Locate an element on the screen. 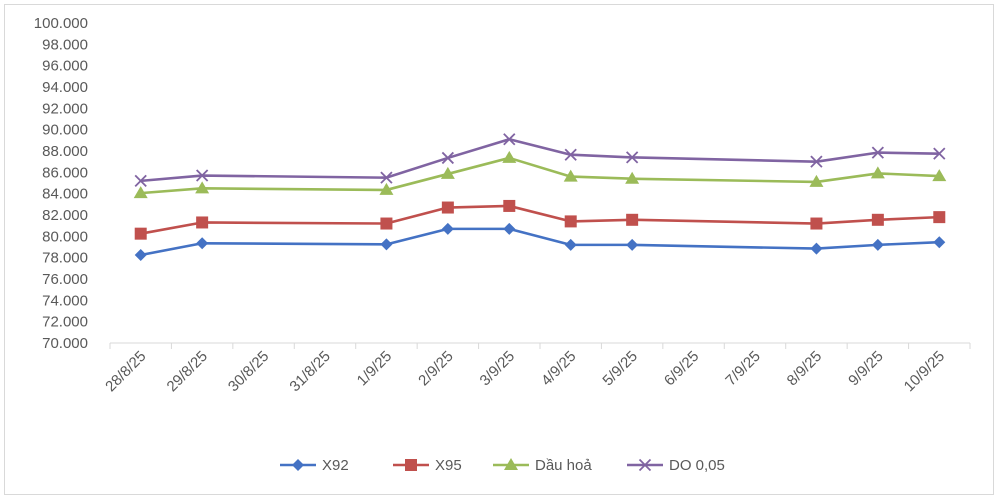 The image size is (999, 500). legend-item: X92 is located at coordinates (314, 465).